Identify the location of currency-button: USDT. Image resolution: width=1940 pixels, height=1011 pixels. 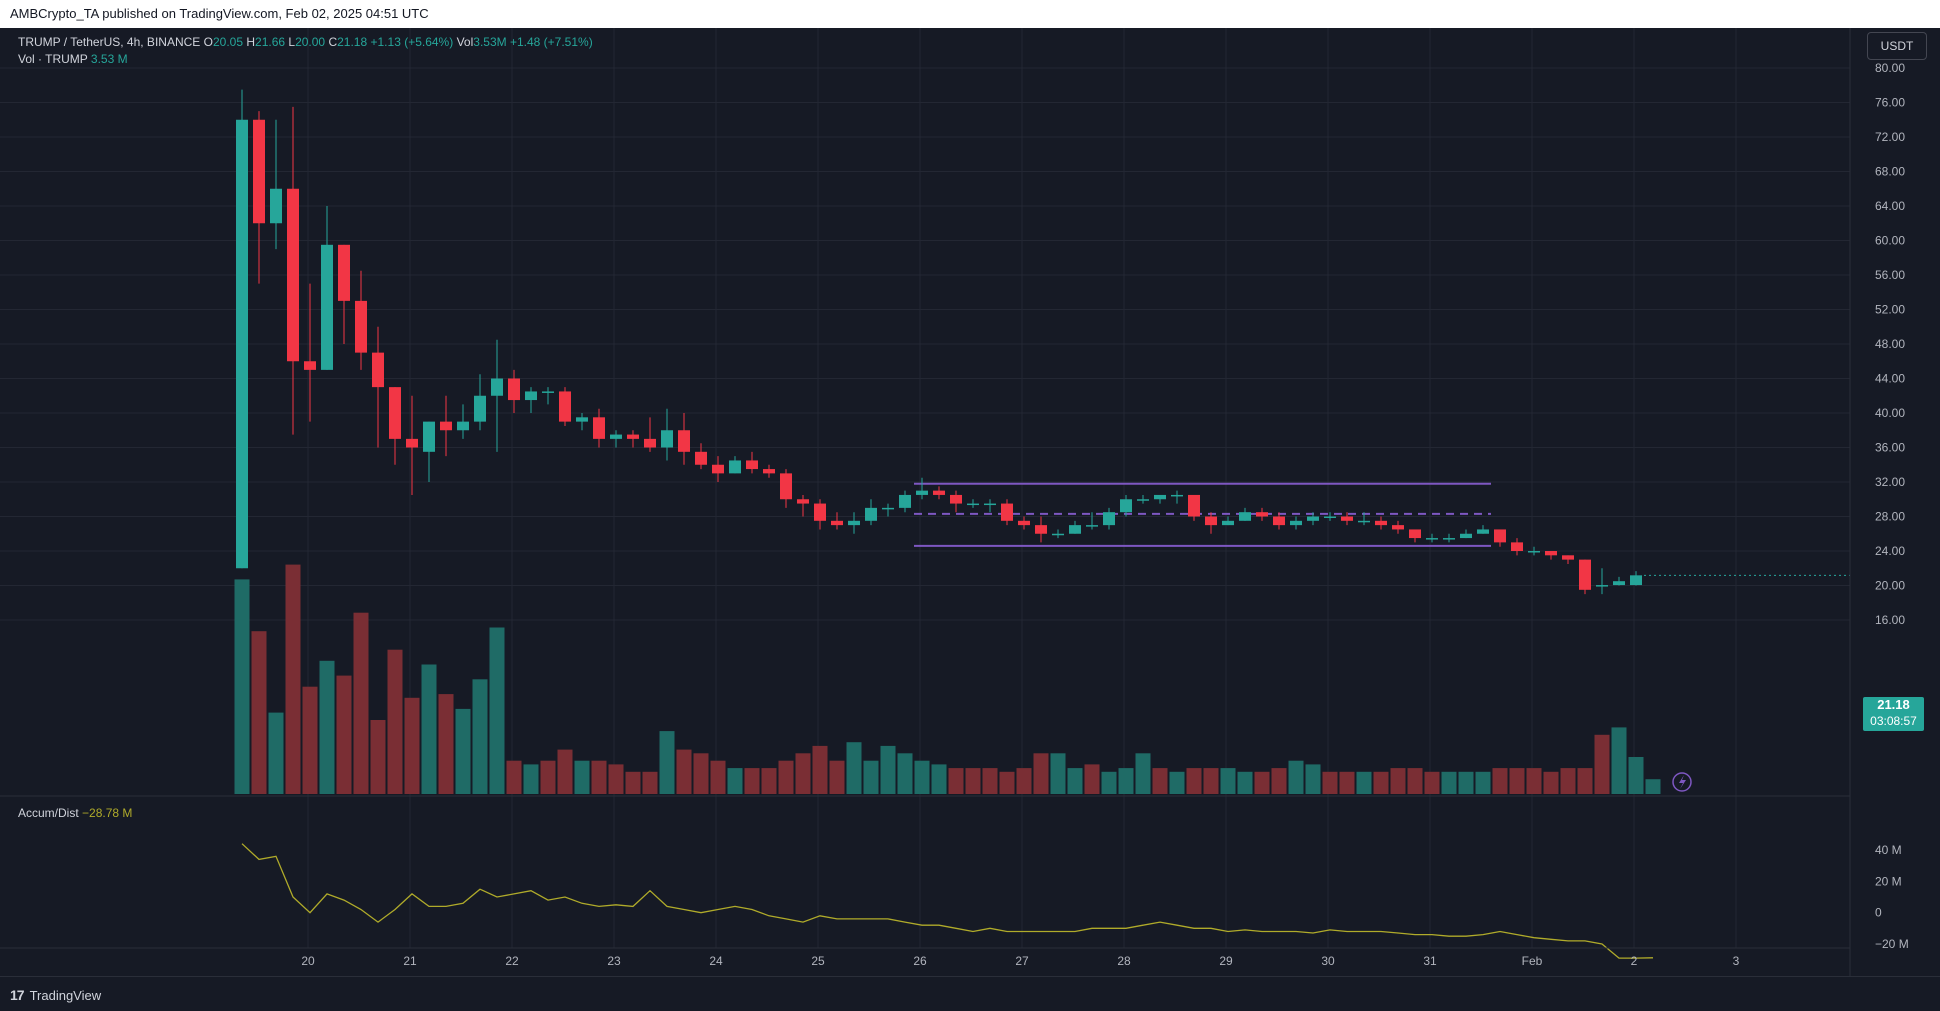
(1897, 46).